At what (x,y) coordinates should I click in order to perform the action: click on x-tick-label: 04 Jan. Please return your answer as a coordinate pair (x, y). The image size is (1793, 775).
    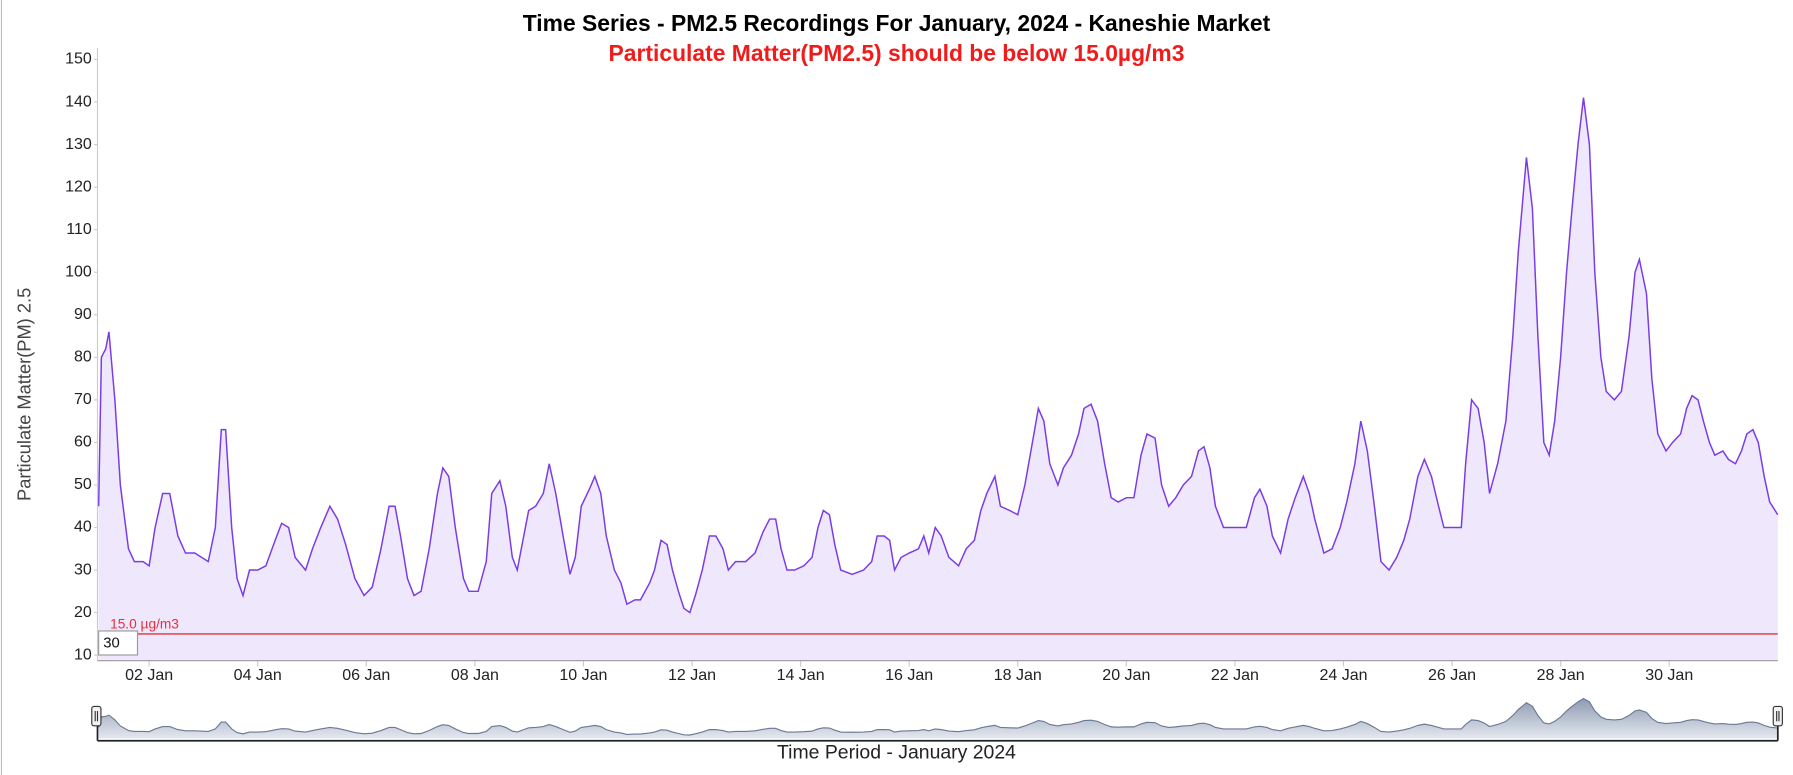
    Looking at the image, I should click on (258, 675).